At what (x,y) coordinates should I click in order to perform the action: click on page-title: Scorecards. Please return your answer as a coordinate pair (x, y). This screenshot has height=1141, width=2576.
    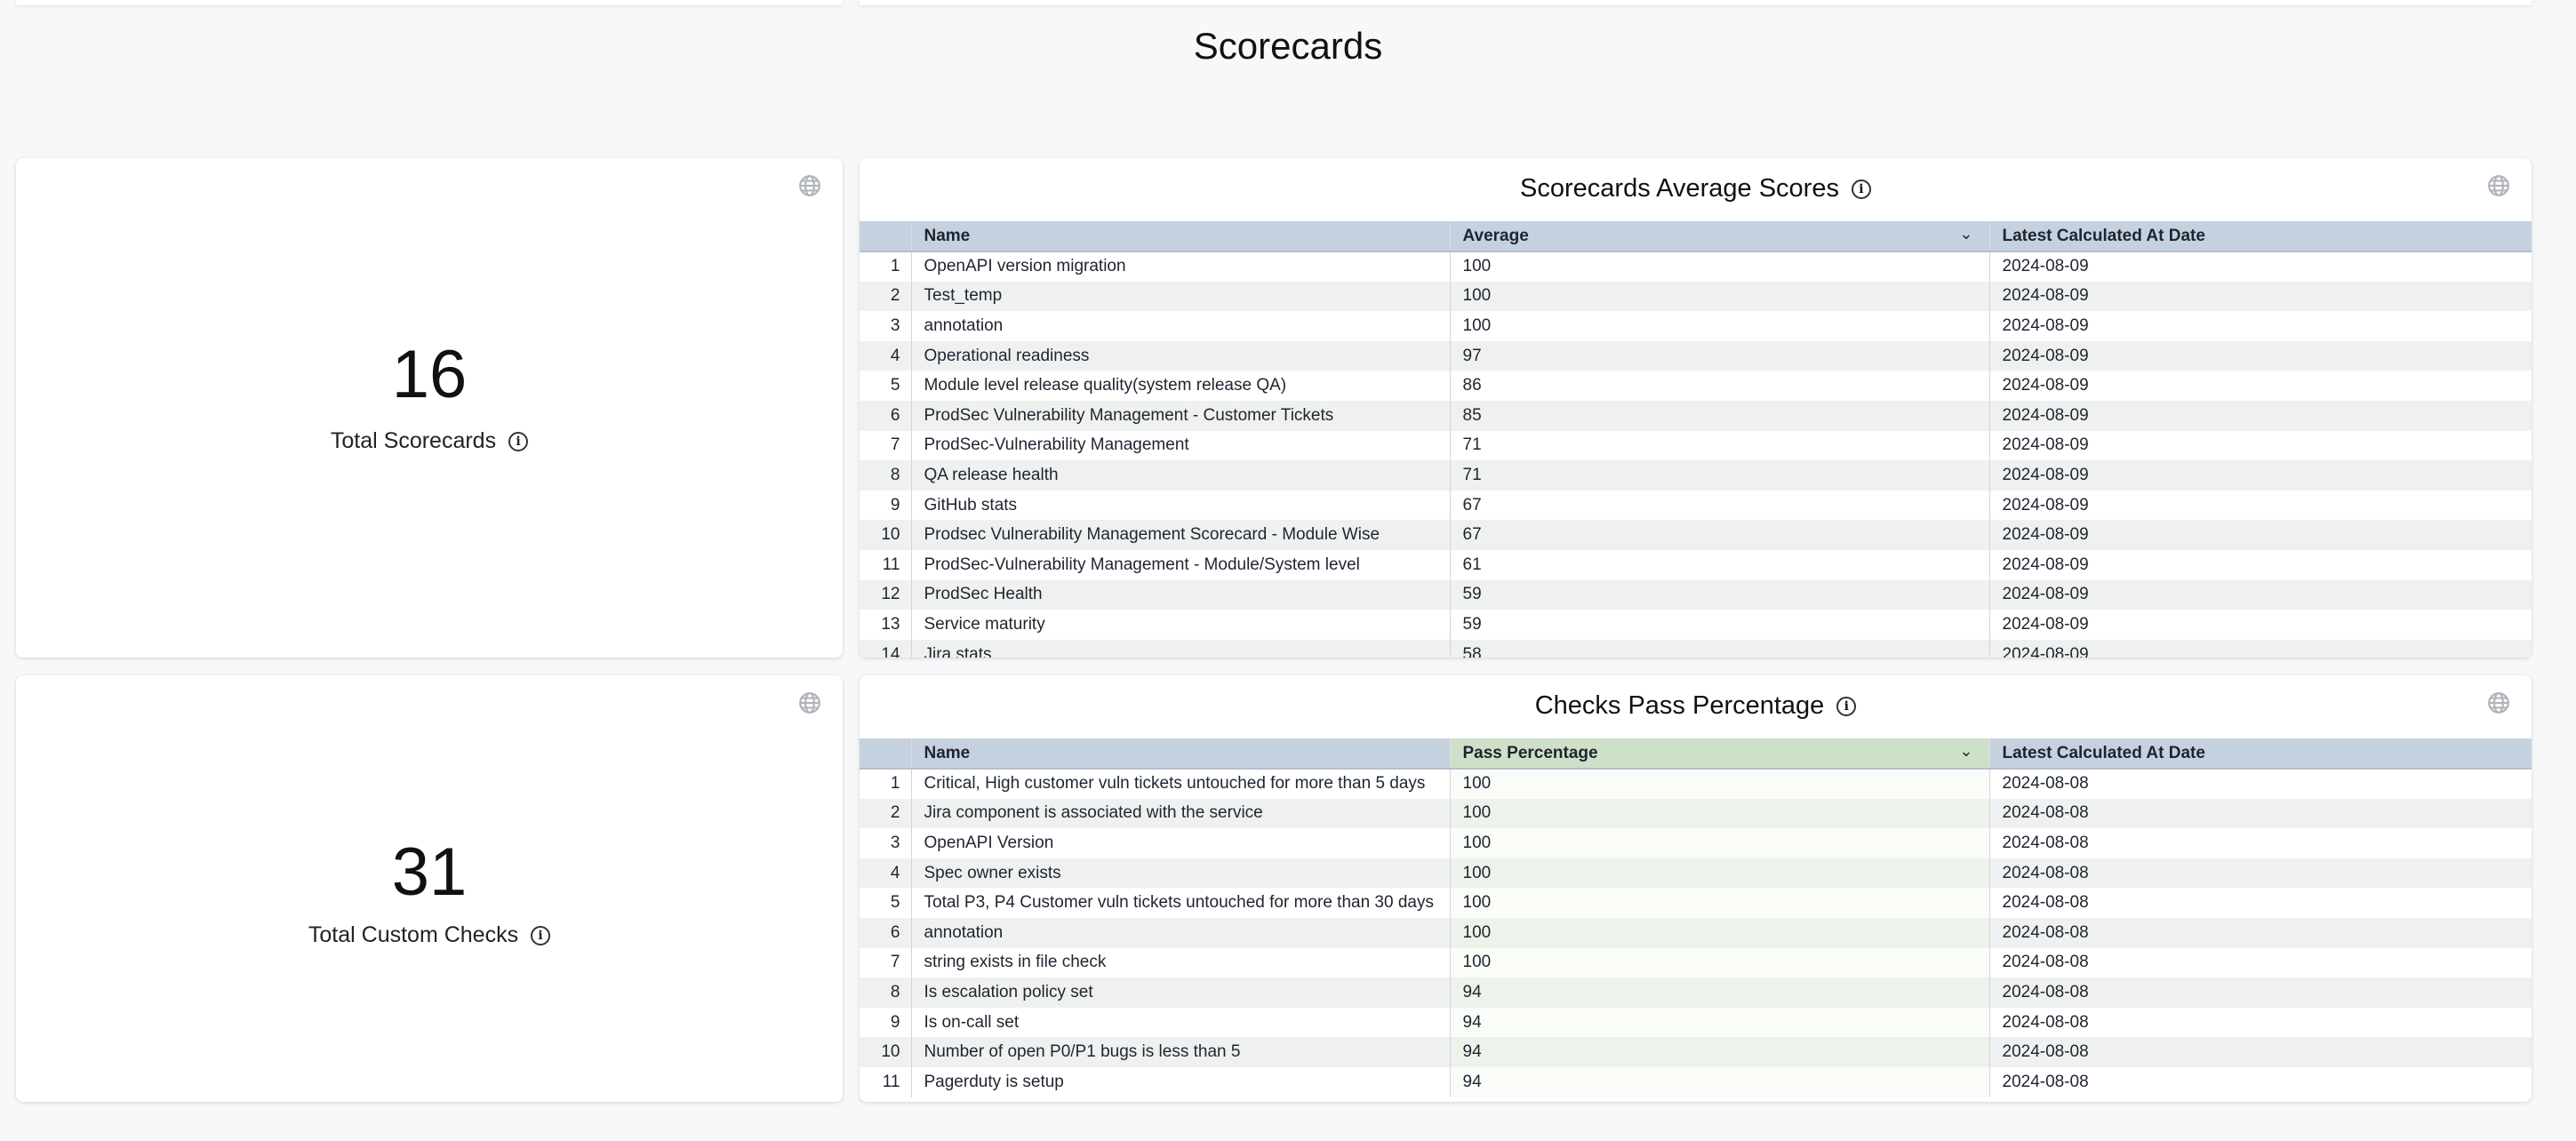
    Looking at the image, I should click on (1288, 46).